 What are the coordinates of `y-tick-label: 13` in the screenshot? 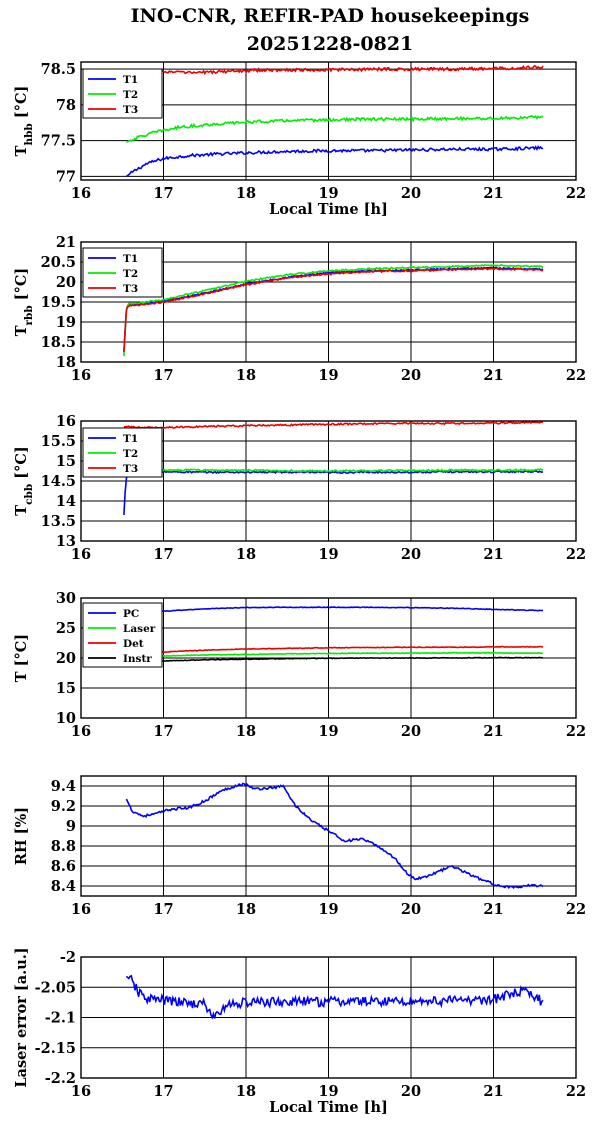 It's located at (66, 541).